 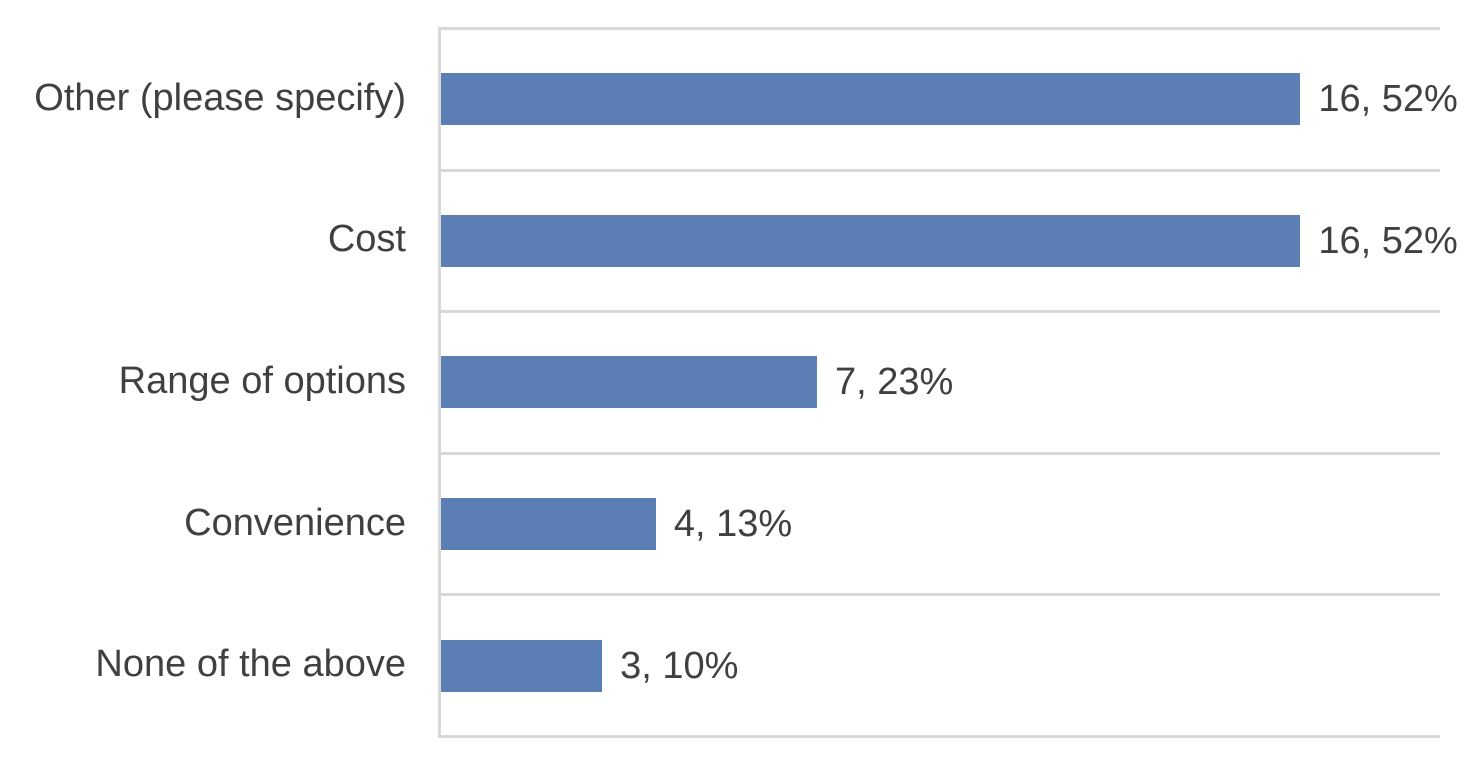 I want to click on category-label: Convenience, so click(x=295, y=522).